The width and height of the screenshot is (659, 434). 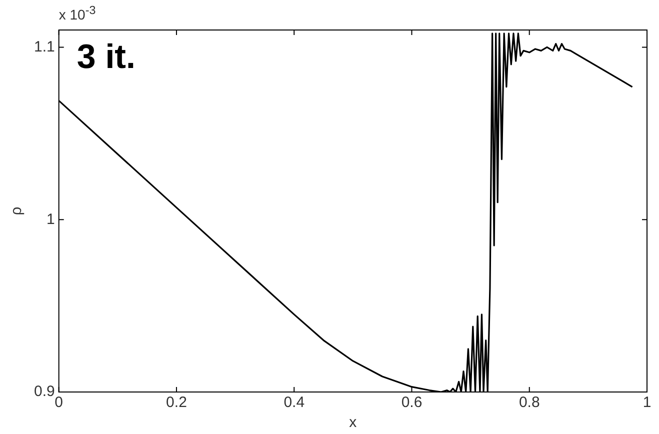 I want to click on y-tick-label: 1, so click(x=50, y=219).